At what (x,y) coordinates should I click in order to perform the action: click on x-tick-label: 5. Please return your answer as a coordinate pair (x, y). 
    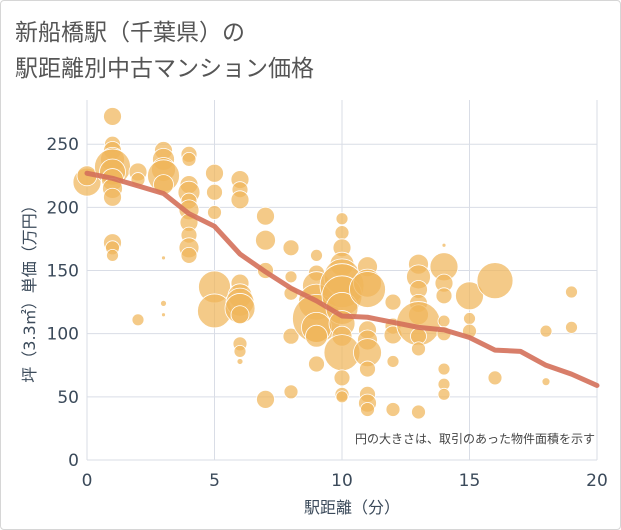
    Looking at the image, I should click on (214, 481).